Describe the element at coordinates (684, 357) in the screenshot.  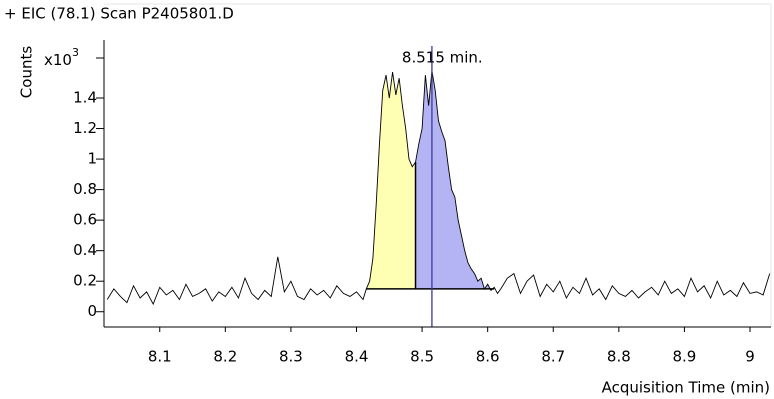
I see `x-tick-label: 8.9` at that location.